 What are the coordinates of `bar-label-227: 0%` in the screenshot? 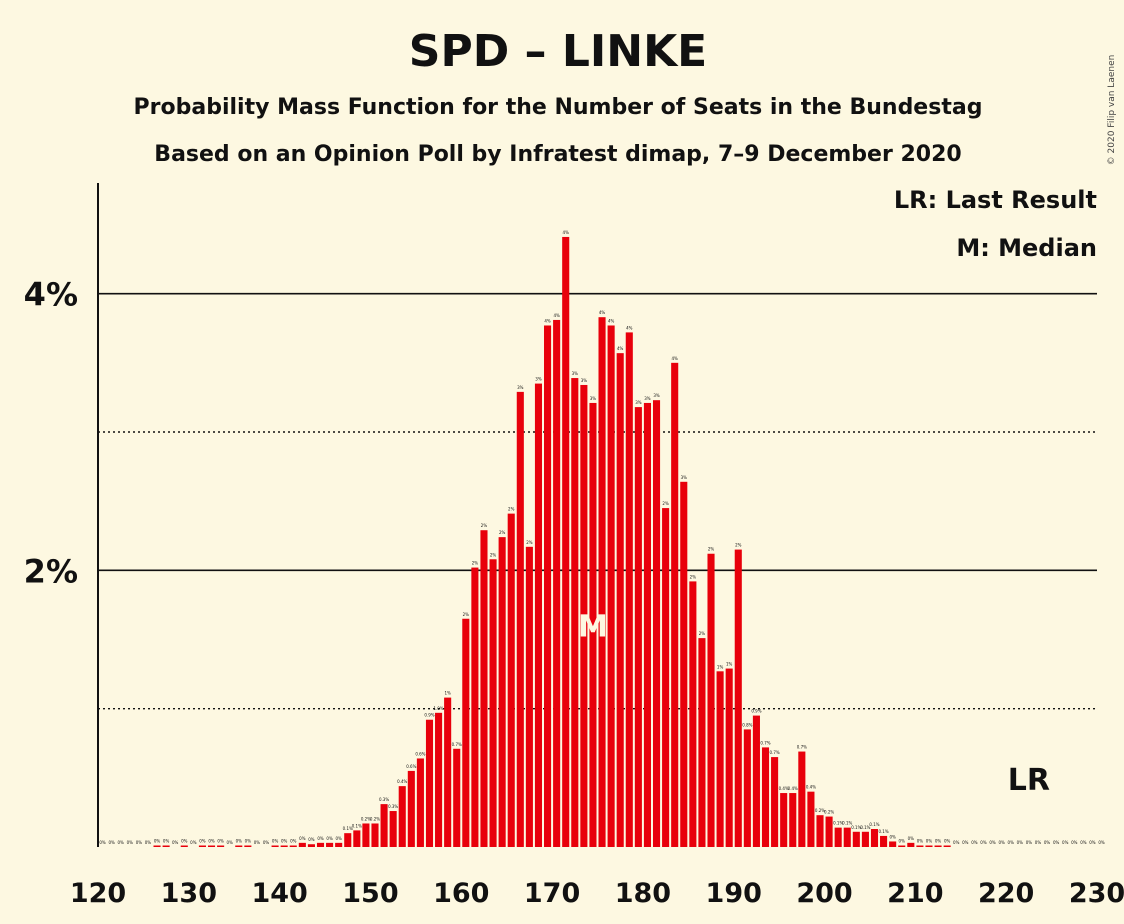 It's located at (1074, 842).